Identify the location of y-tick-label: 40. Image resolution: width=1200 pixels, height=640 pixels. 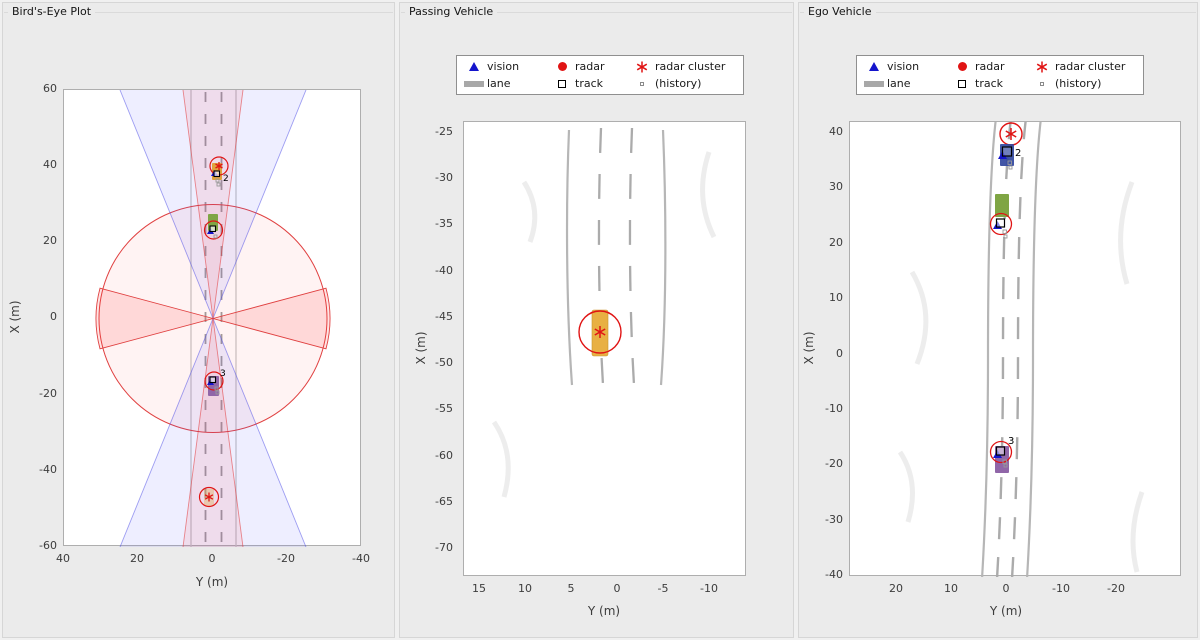
(50, 164).